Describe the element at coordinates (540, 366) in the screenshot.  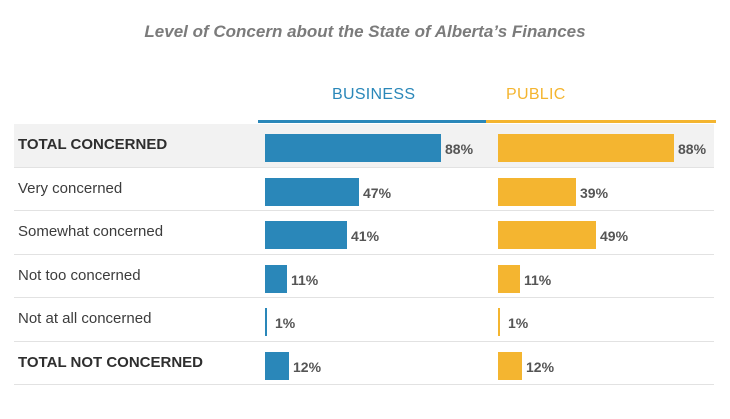
I see `public-value-label: 12%` at that location.